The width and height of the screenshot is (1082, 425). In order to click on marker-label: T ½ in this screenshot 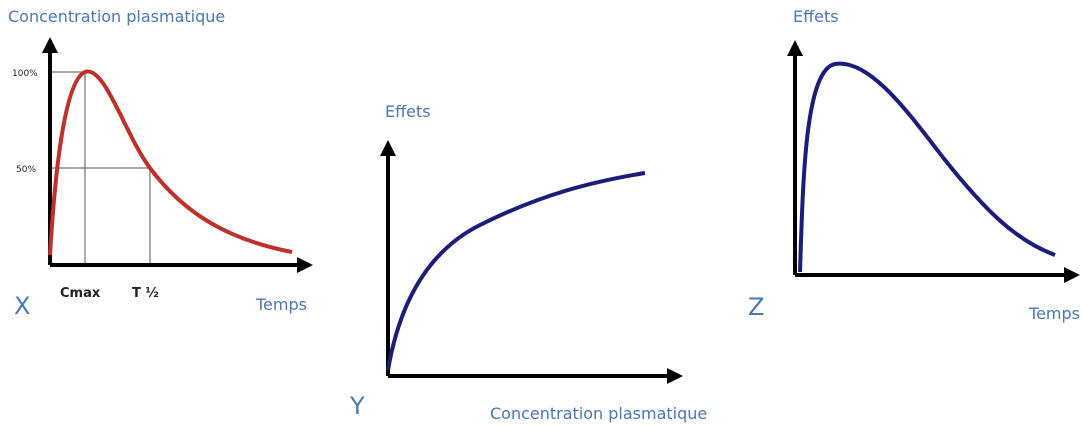, I will do `click(145, 293)`.